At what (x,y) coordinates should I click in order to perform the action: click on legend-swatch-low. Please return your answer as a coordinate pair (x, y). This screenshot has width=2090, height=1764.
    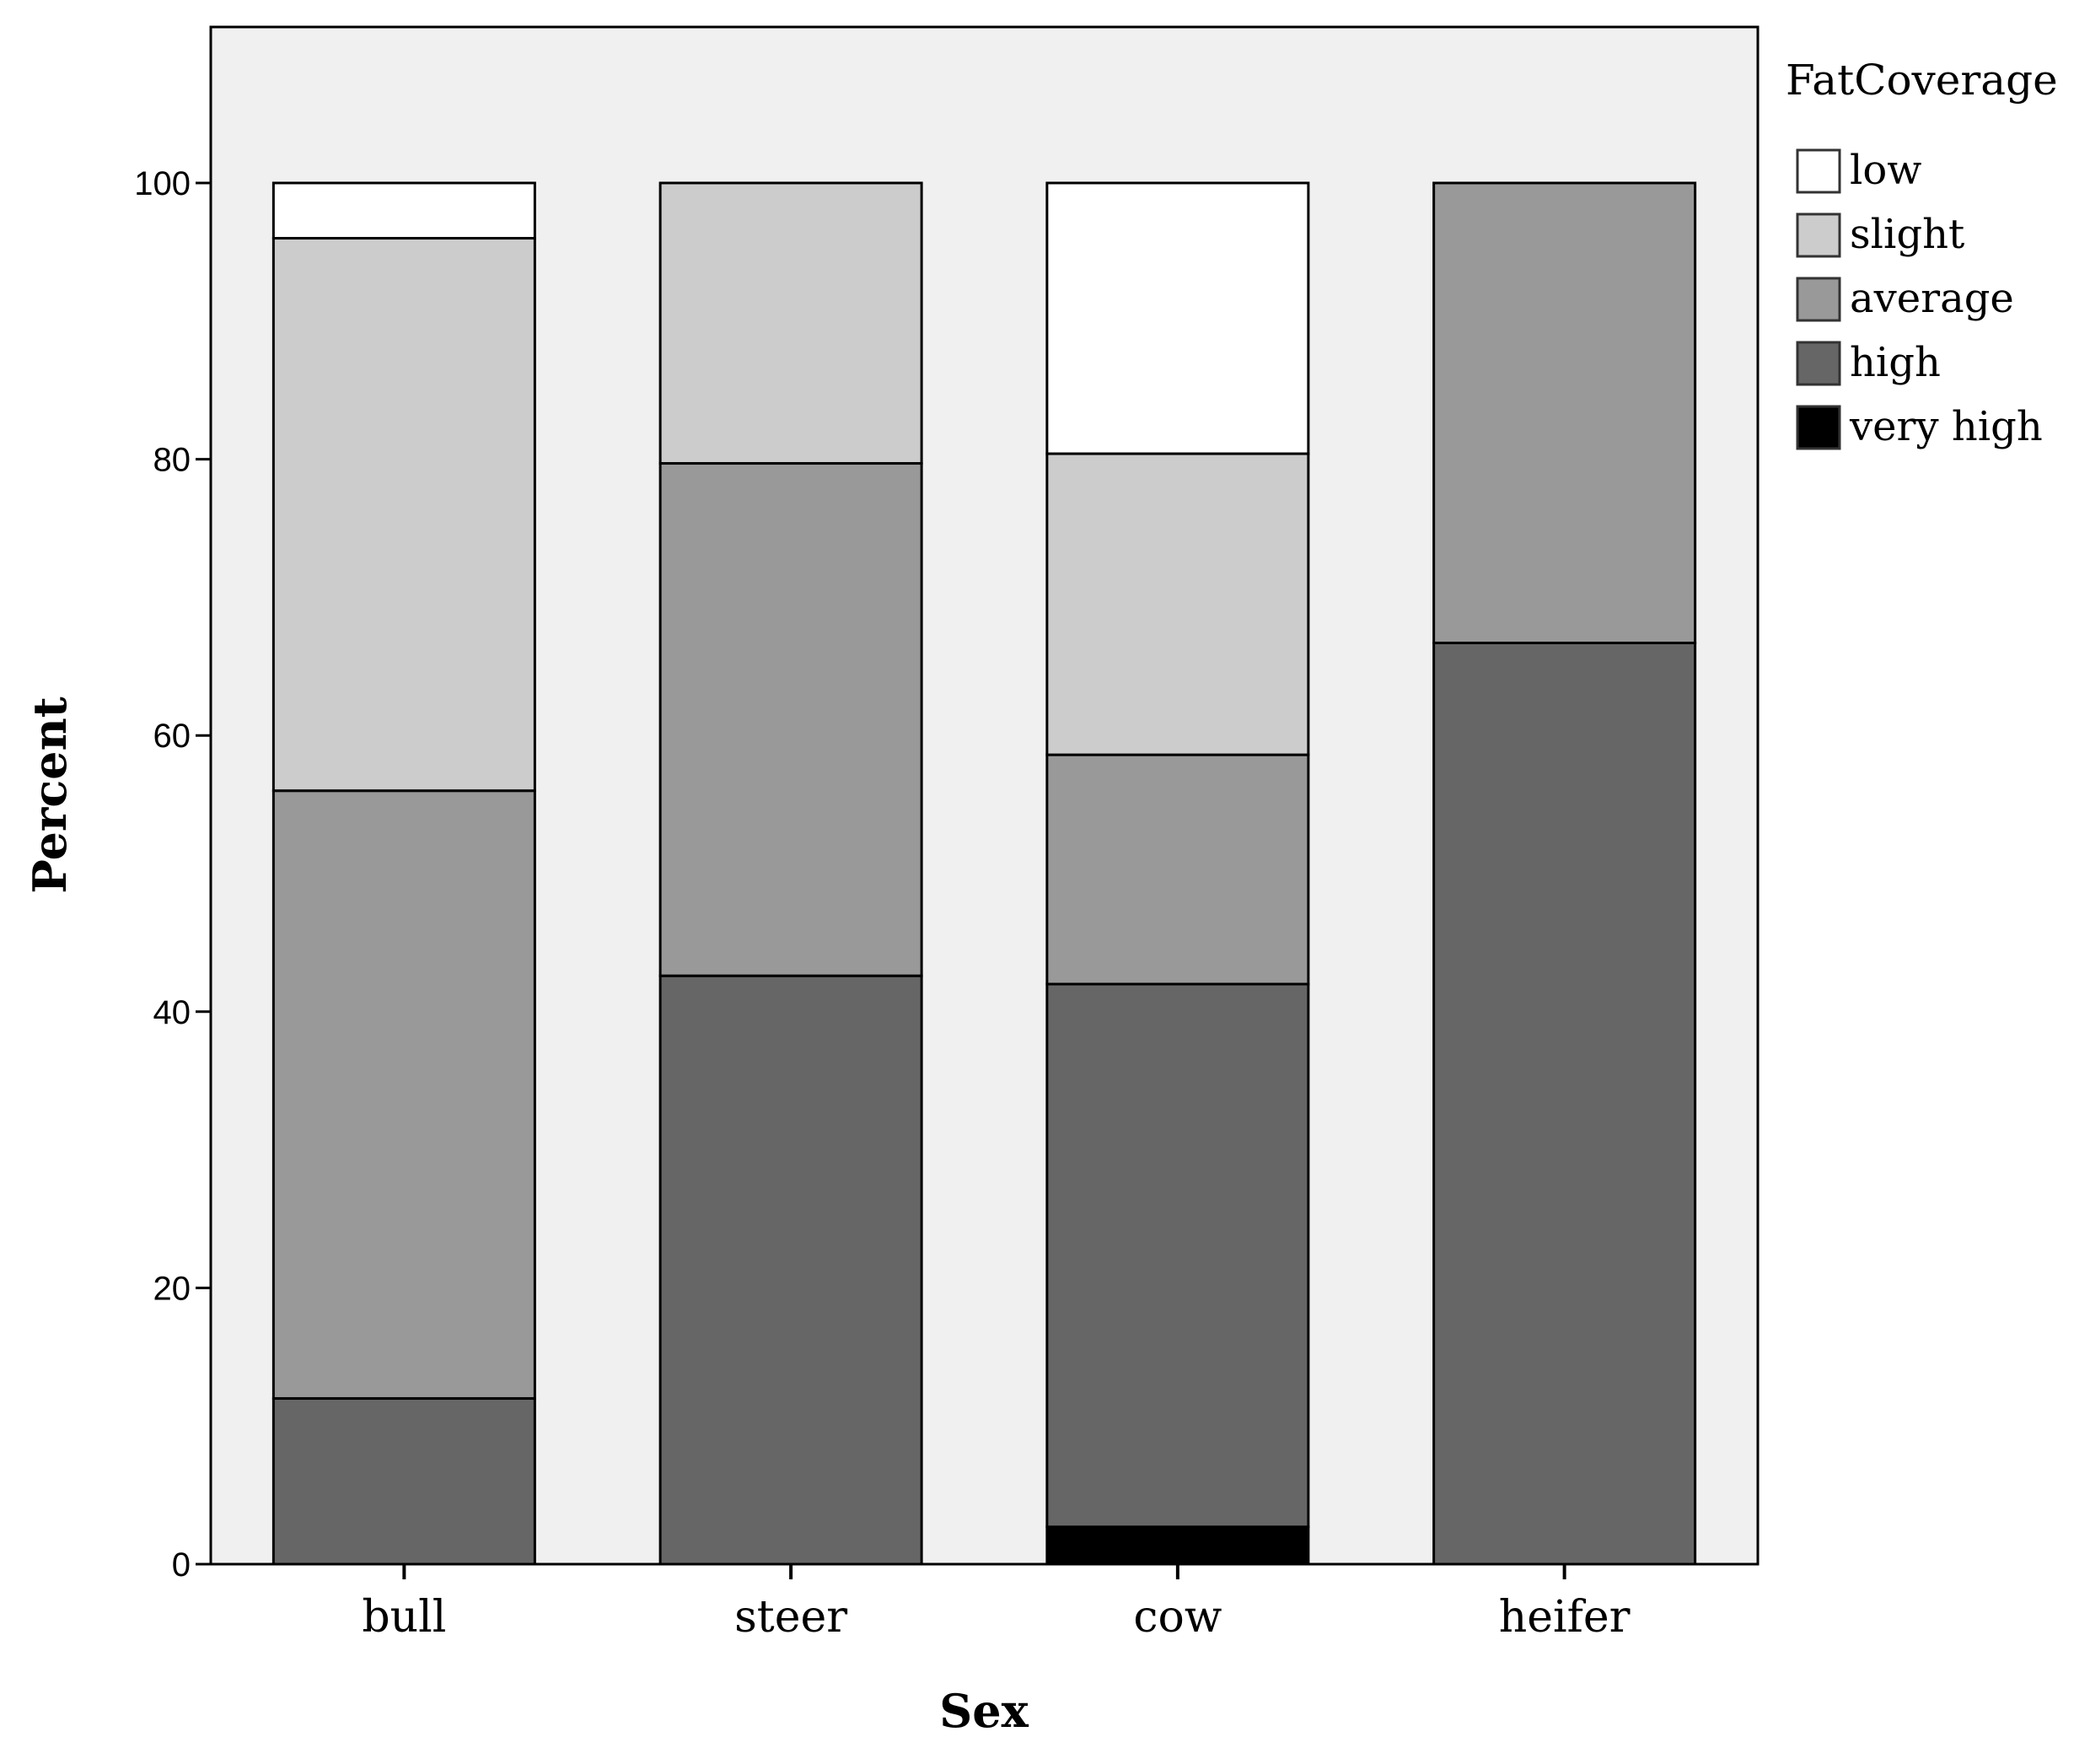
    Looking at the image, I should click on (1819, 171).